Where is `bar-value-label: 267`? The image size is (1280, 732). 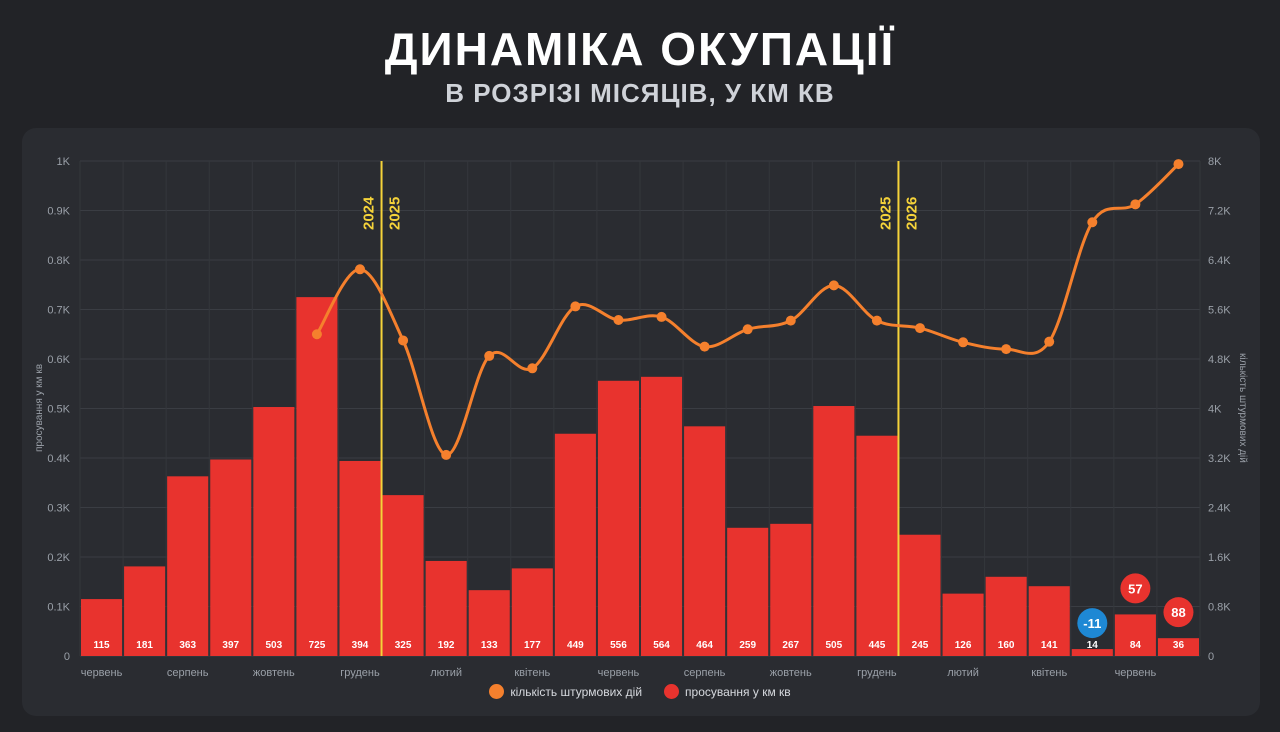 bar-value-label: 267 is located at coordinates (790, 645).